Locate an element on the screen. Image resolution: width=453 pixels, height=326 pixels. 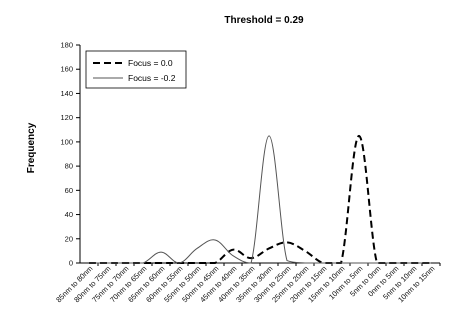
y-tick-label: 160 is located at coordinates (66, 69).